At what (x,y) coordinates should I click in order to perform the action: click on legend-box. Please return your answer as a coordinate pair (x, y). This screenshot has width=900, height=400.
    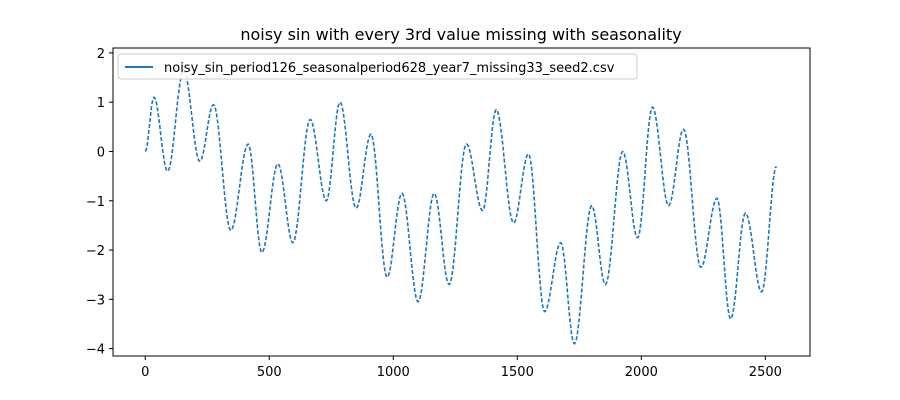
    Looking at the image, I should click on (377, 66).